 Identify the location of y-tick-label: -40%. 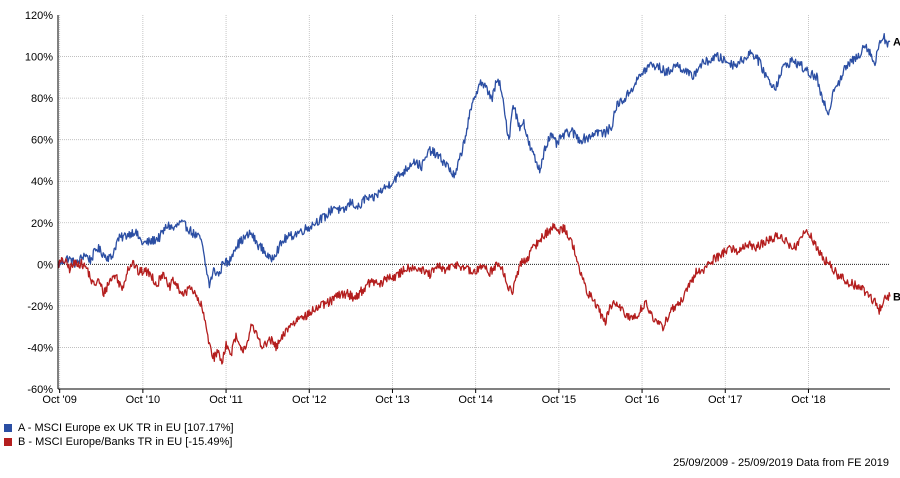
(40, 348).